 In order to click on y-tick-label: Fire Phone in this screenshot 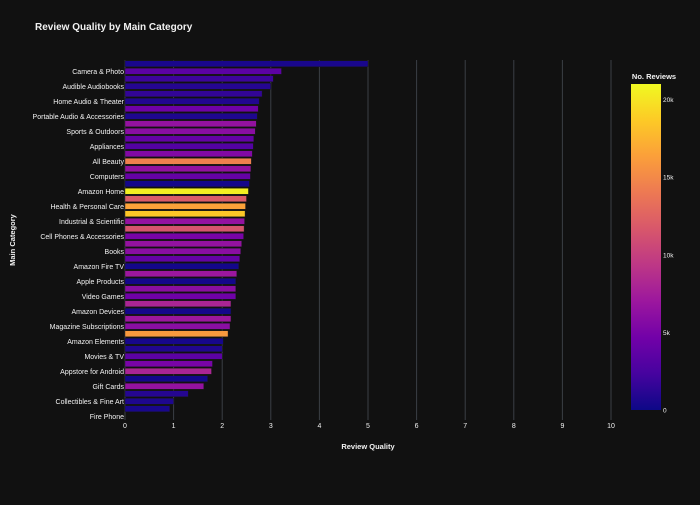, I will do `click(107, 417)`.